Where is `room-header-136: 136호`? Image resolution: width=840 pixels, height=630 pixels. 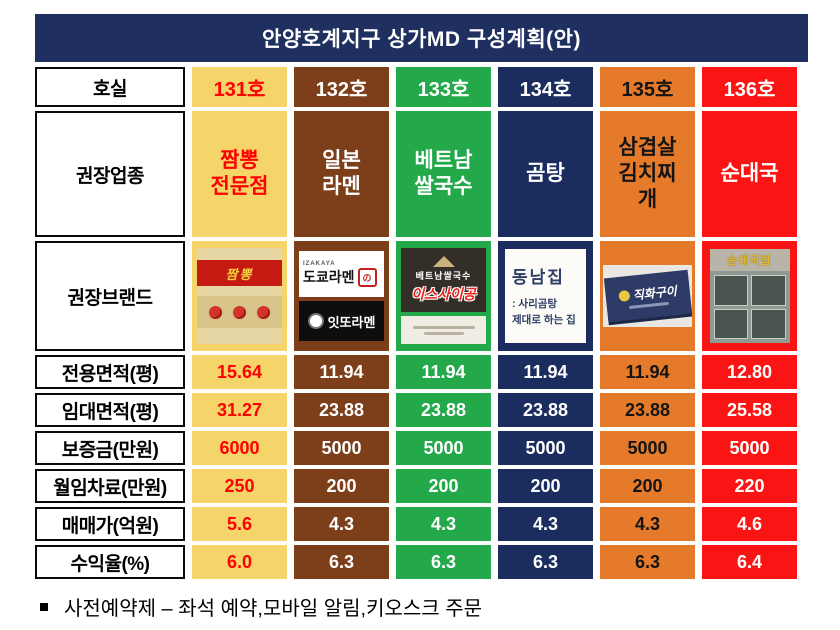
room-header-136: 136호 is located at coordinates (749, 87).